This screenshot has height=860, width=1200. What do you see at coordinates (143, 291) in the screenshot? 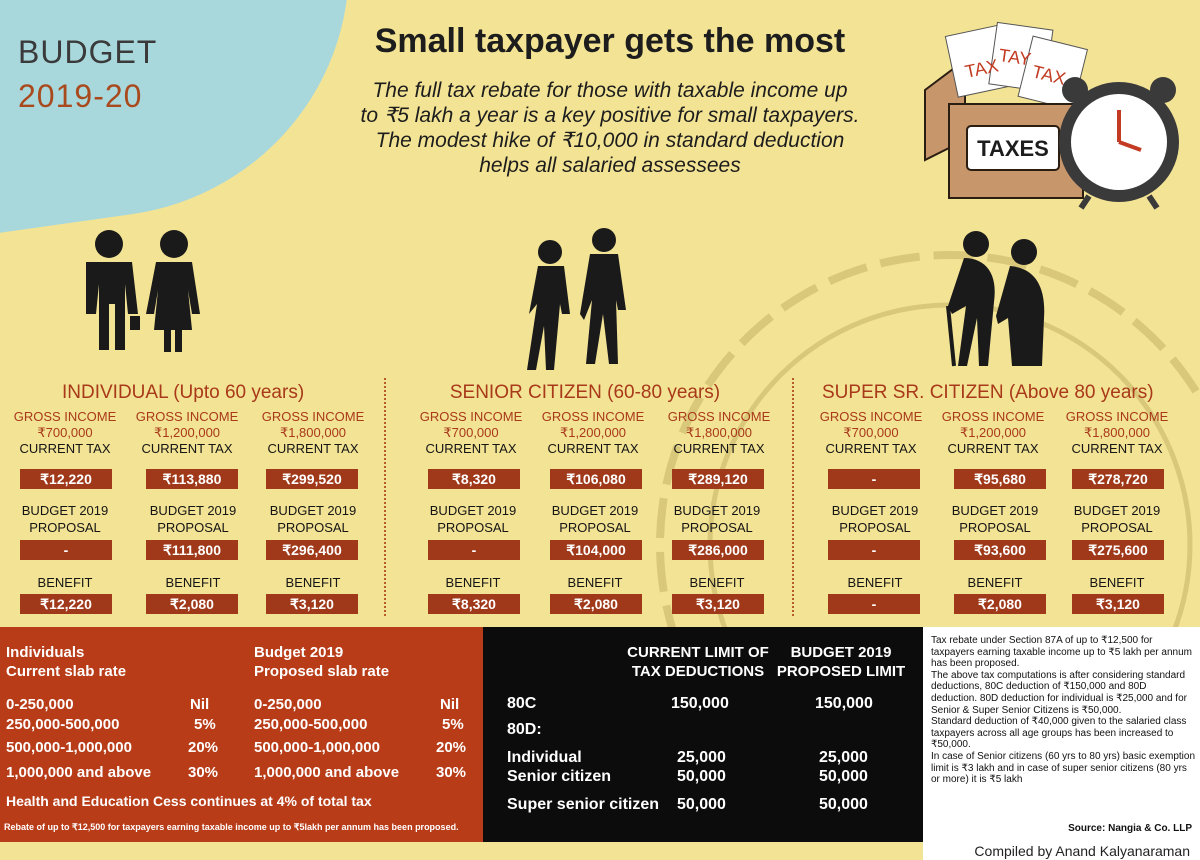
I see `working-couple-icon` at bounding box center [143, 291].